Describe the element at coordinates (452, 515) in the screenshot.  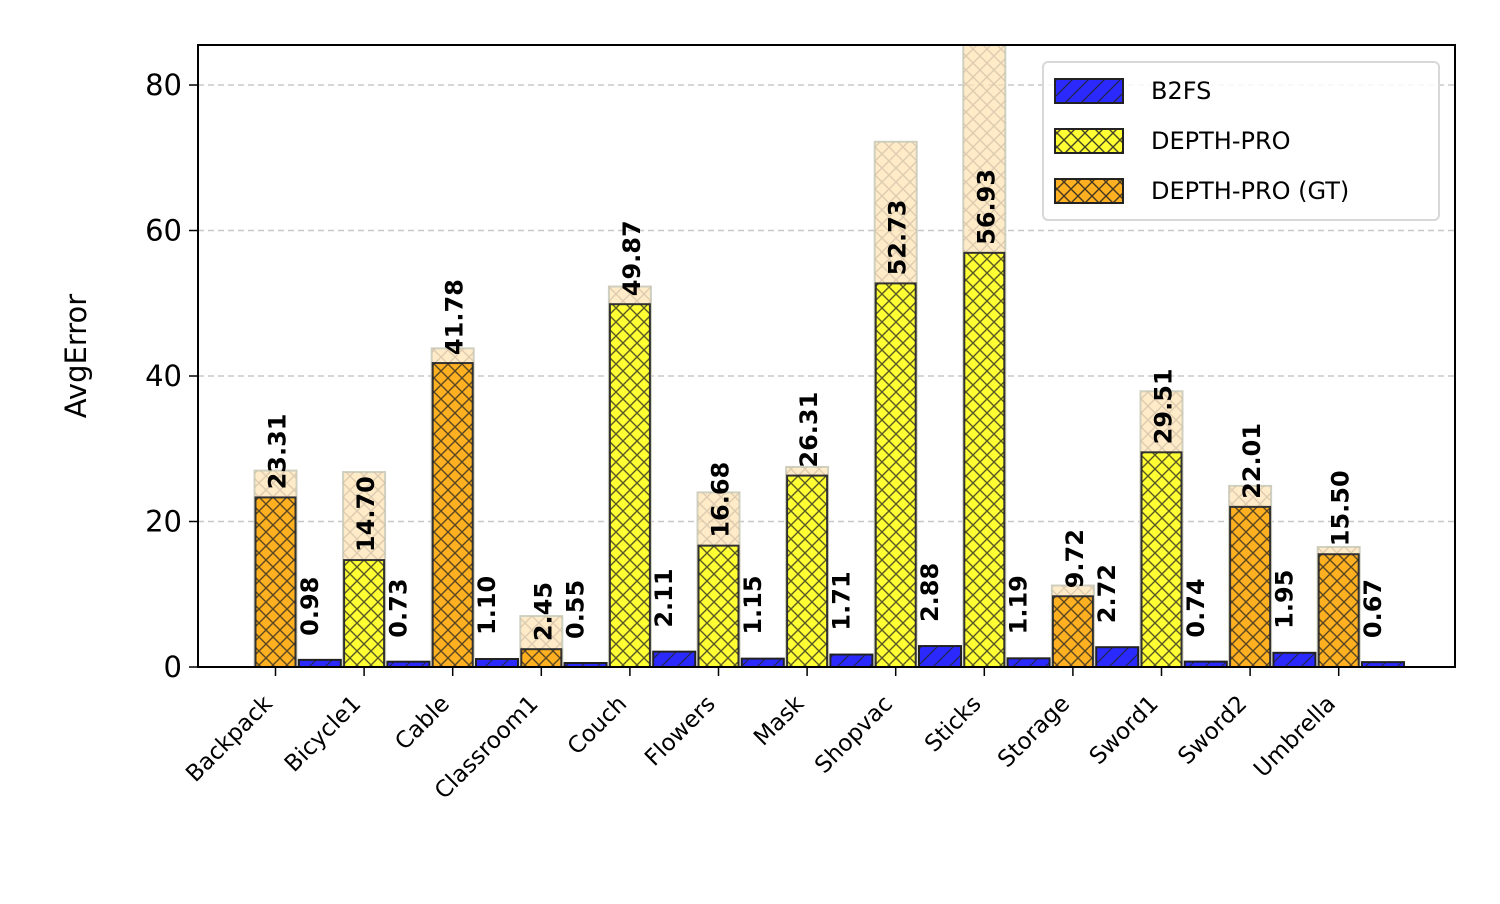
I see `depth-pro-gt-bar-cable-hatch` at that location.